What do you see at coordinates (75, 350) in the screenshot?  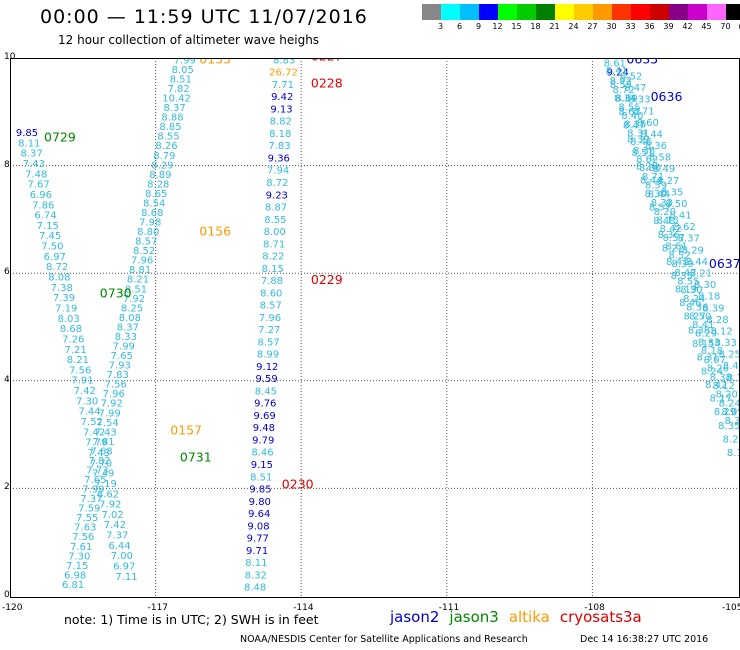 I see `swh-value-label: 7.21` at bounding box center [75, 350].